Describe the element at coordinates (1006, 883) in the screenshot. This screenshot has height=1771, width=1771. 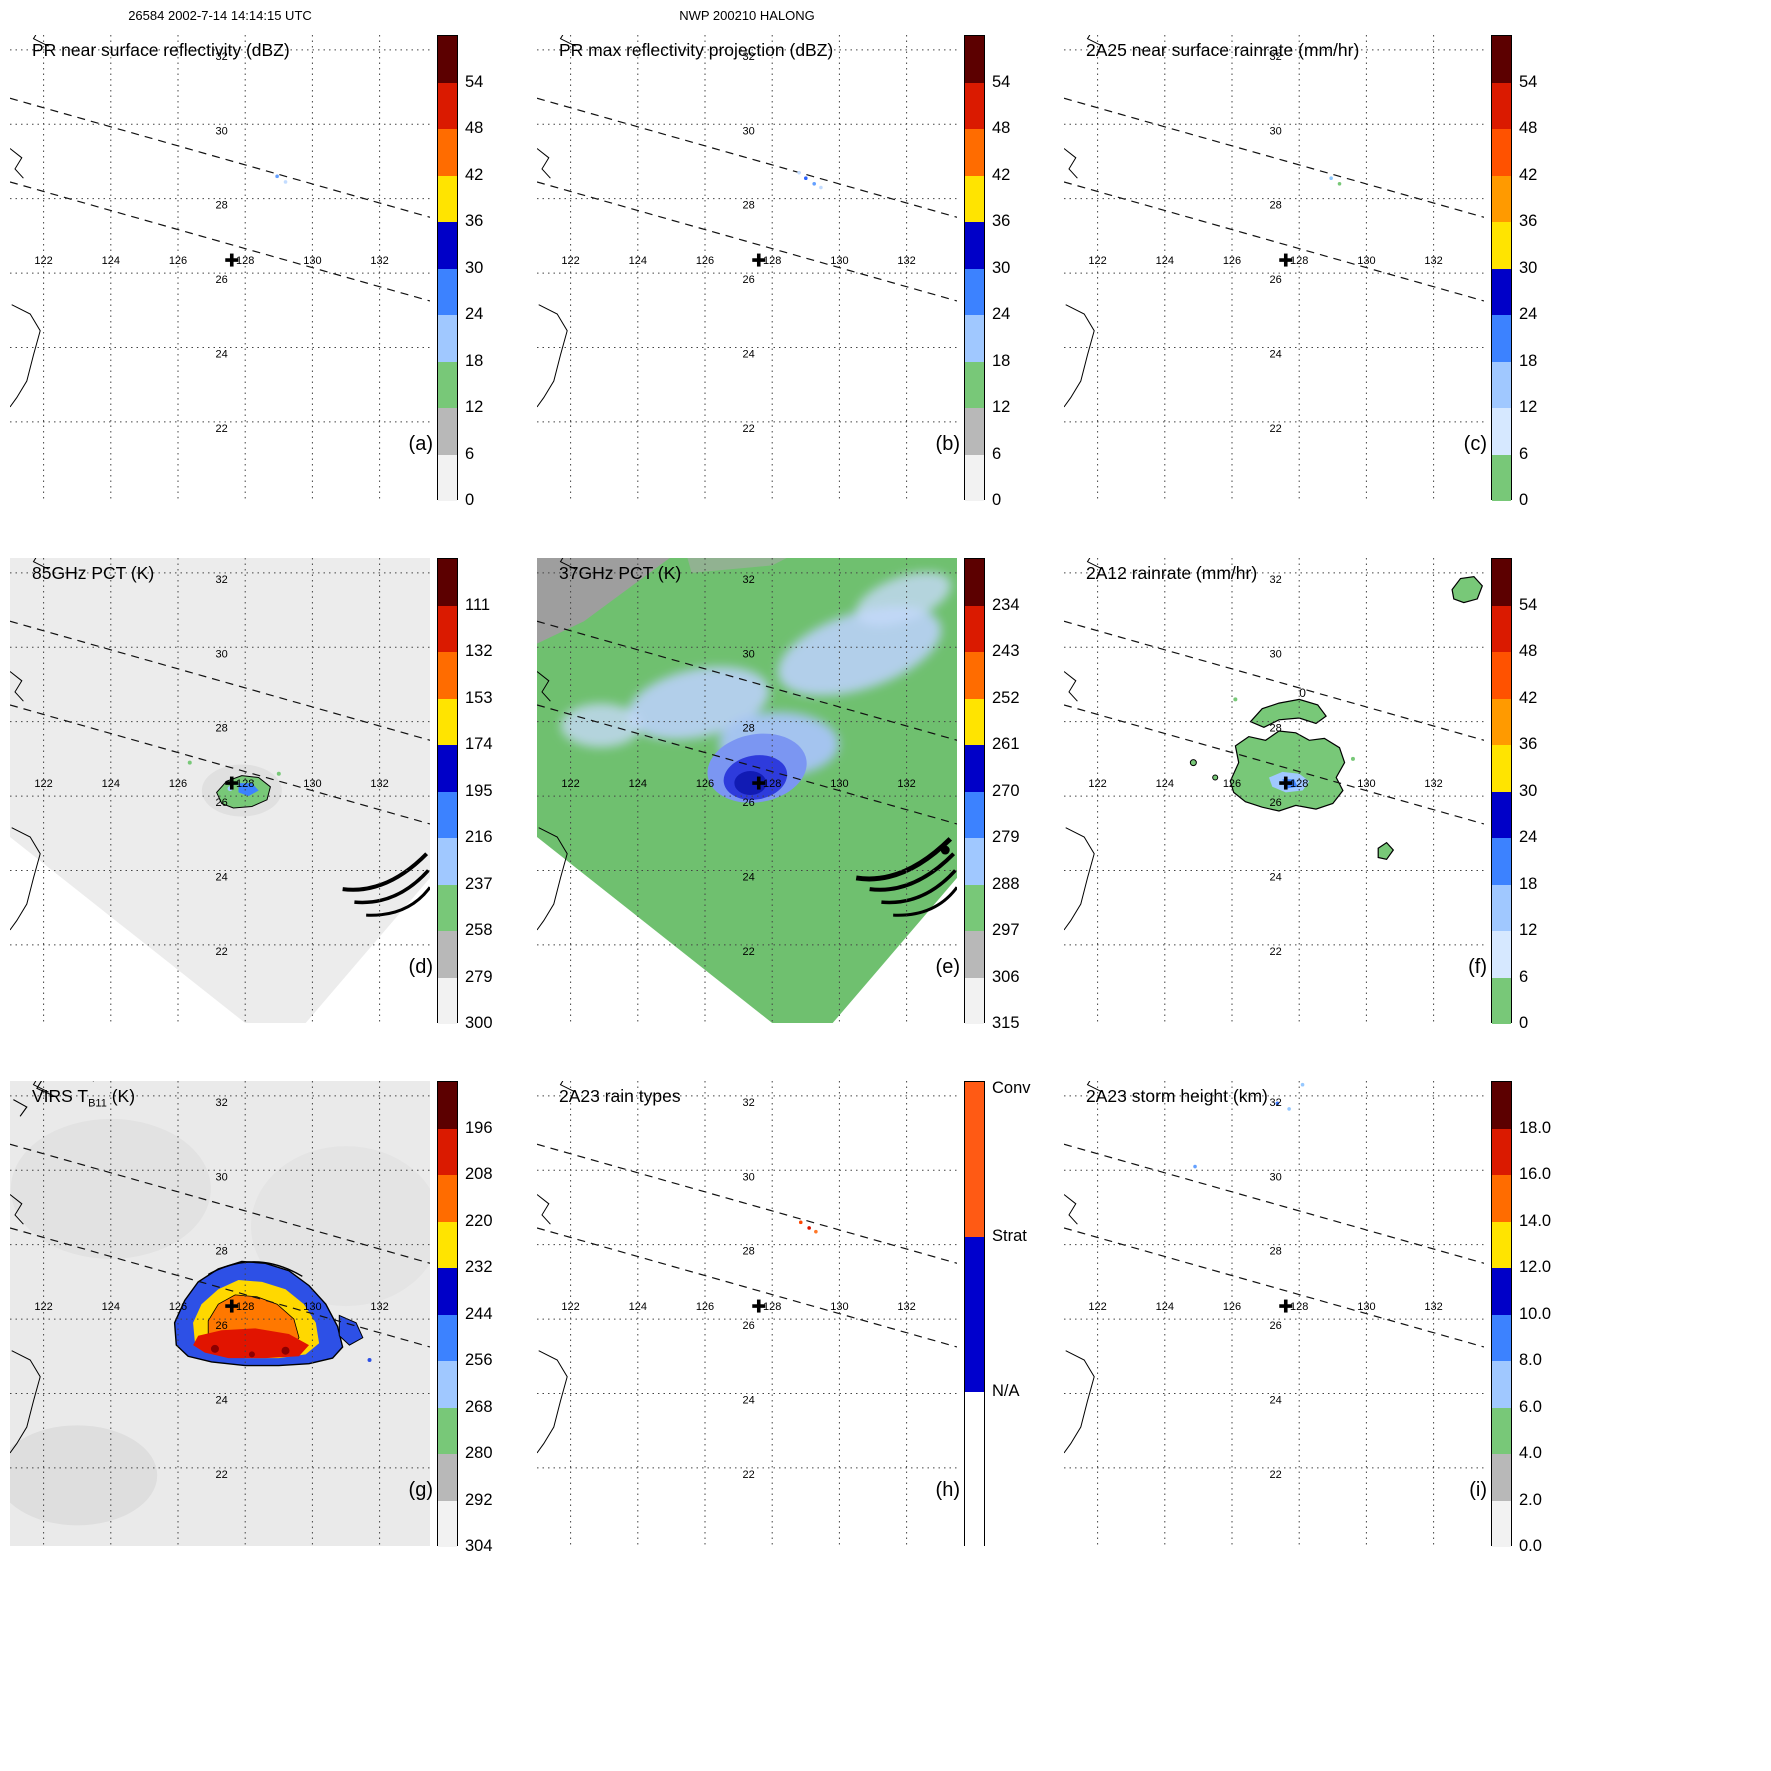
I see `colorbar-tick-label: 288` at that location.